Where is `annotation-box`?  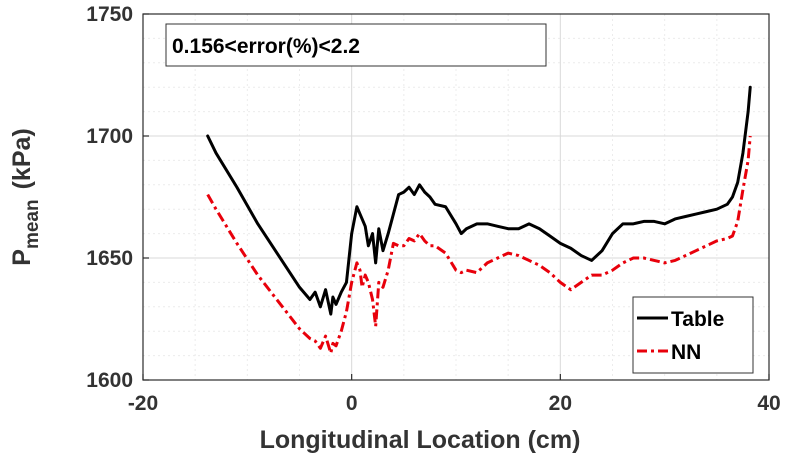 annotation-box is located at coordinates (356, 45).